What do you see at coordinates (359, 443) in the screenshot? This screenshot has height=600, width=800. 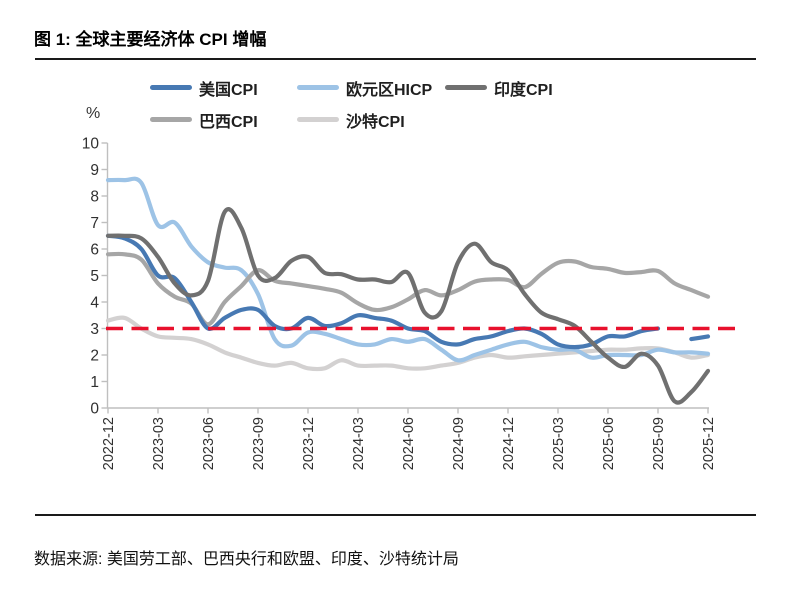 I see `x-tick-label: 2024-03` at bounding box center [359, 443].